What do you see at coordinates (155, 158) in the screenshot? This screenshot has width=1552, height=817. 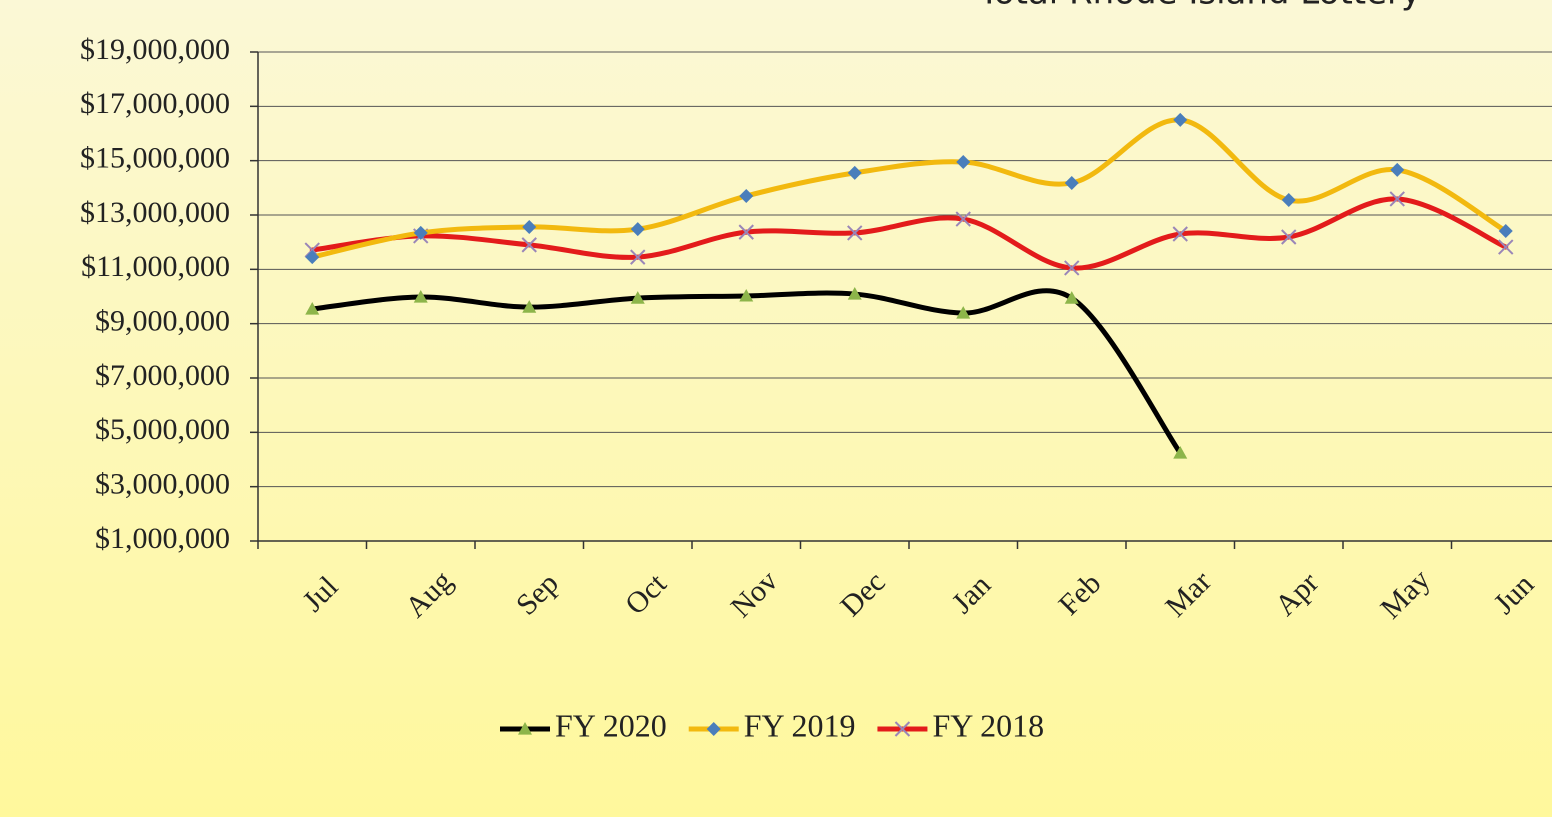 I see `y-tick-label: $15,000,000` at bounding box center [155, 158].